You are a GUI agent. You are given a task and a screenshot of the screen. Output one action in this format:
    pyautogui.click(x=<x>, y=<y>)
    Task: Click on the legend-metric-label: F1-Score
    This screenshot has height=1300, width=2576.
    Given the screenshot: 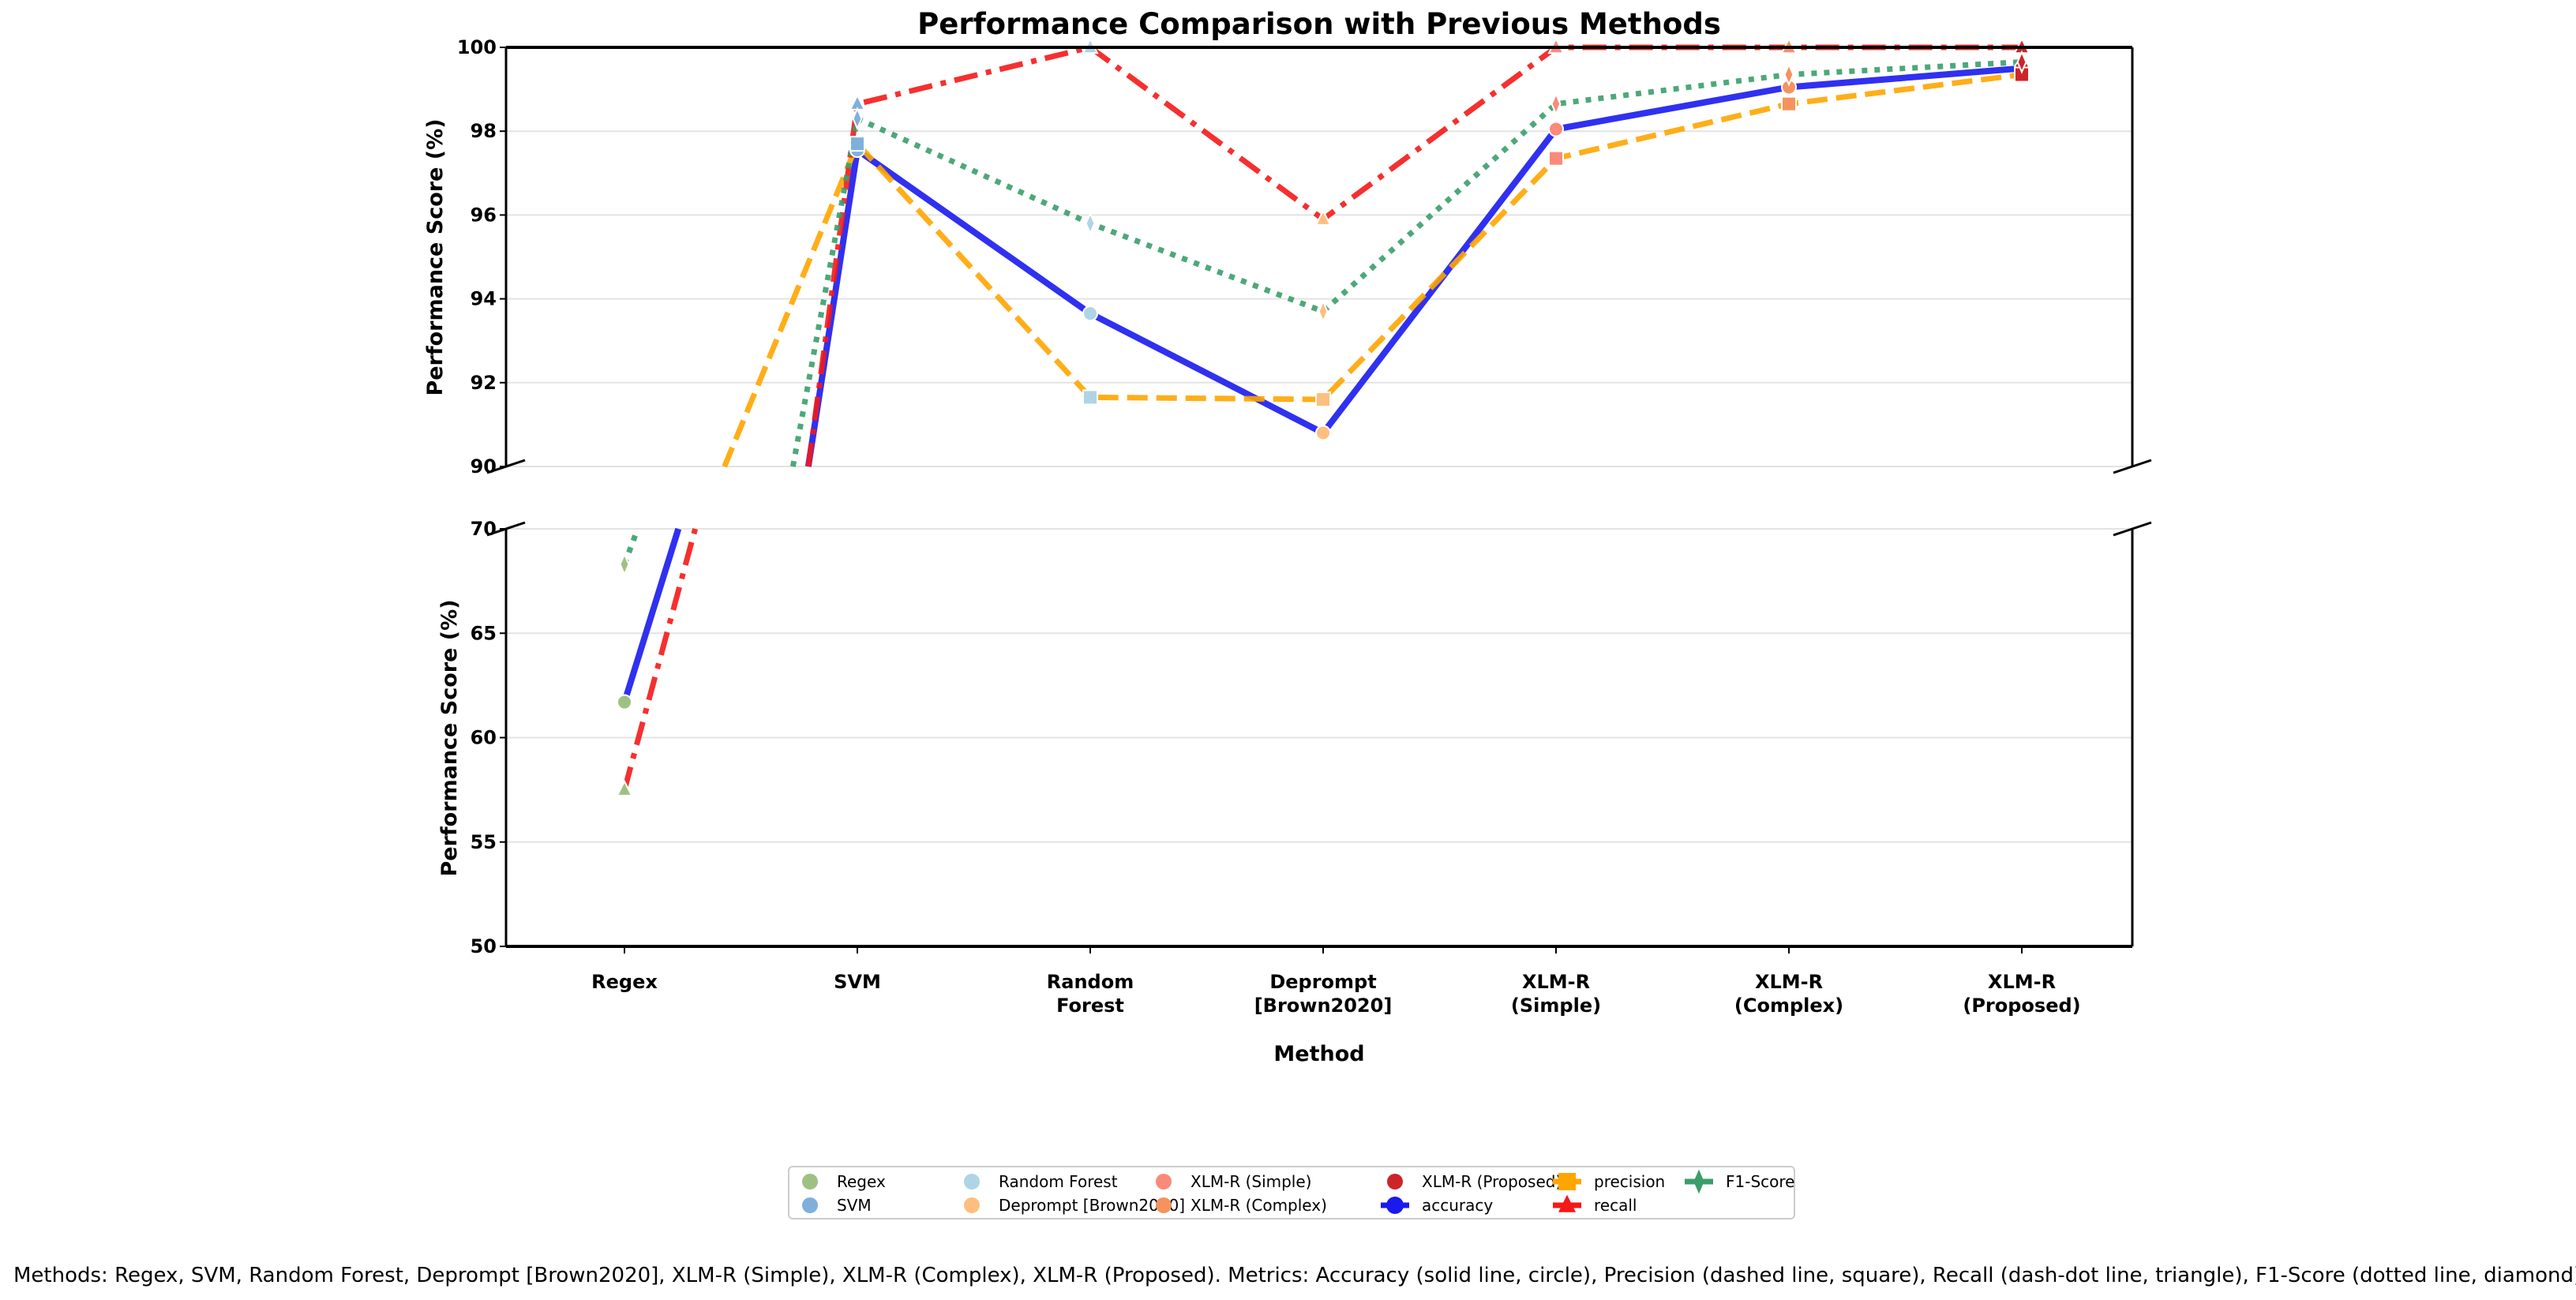 What is the action you would take?
    pyautogui.click(x=1760, y=1181)
    